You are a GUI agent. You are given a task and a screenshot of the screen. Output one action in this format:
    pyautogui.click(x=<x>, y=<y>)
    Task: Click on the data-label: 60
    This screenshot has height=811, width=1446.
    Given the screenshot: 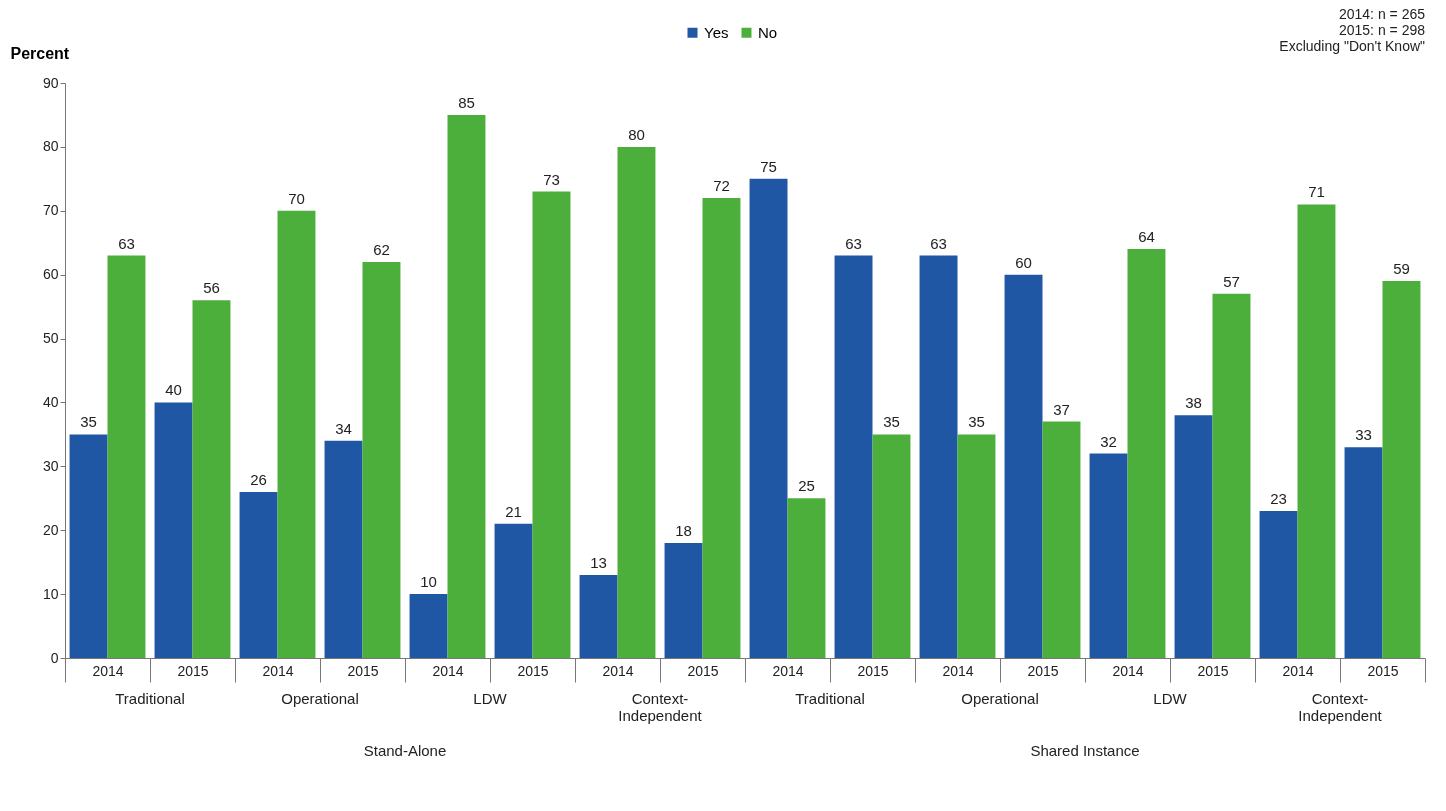 What is the action you would take?
    pyautogui.click(x=1023, y=262)
    